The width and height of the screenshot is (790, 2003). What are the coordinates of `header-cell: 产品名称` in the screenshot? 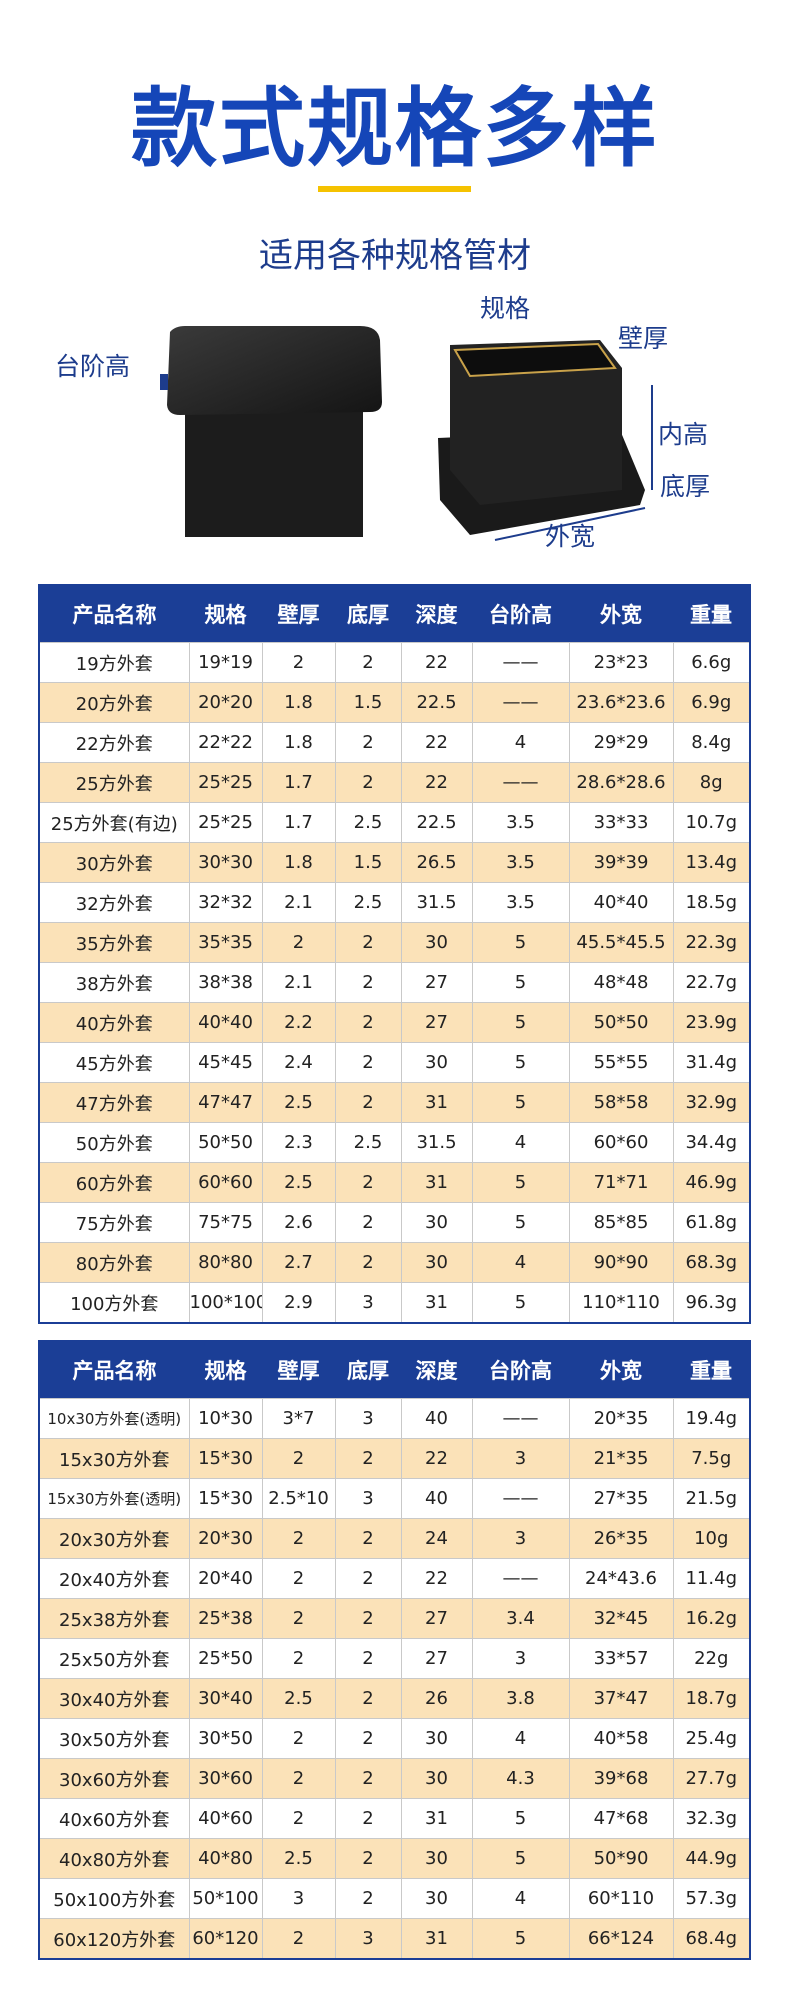 It's located at (114, 1370).